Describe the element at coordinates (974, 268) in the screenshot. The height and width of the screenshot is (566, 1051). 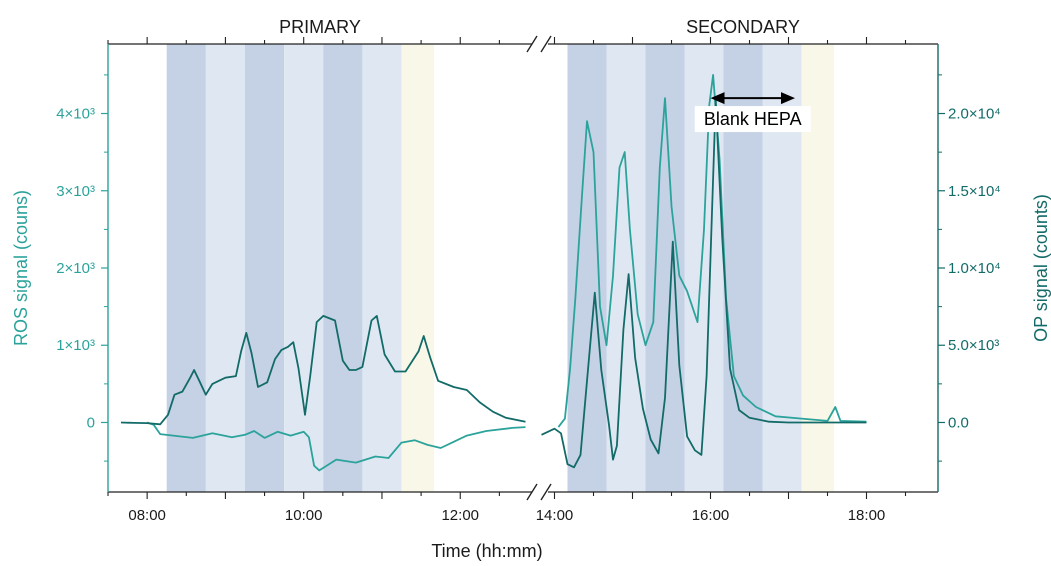
I see `y-right-tick-label-2: 1.0×10⁴` at that location.